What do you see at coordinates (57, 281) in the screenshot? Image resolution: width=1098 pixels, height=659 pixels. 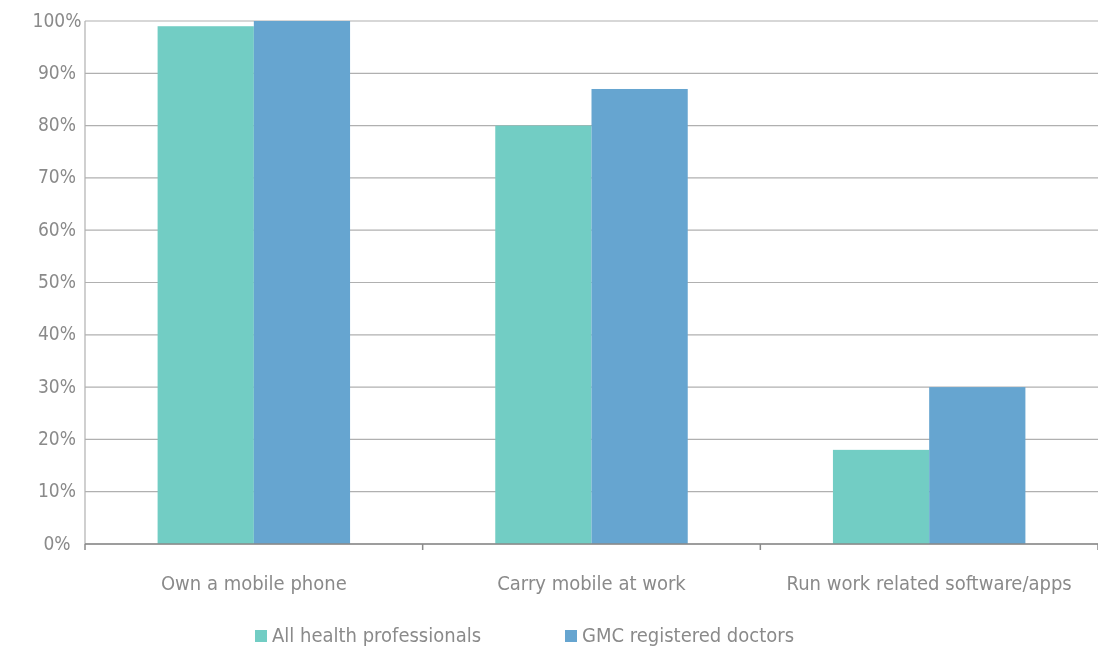 I see `y-tick-label: 50%` at bounding box center [57, 281].